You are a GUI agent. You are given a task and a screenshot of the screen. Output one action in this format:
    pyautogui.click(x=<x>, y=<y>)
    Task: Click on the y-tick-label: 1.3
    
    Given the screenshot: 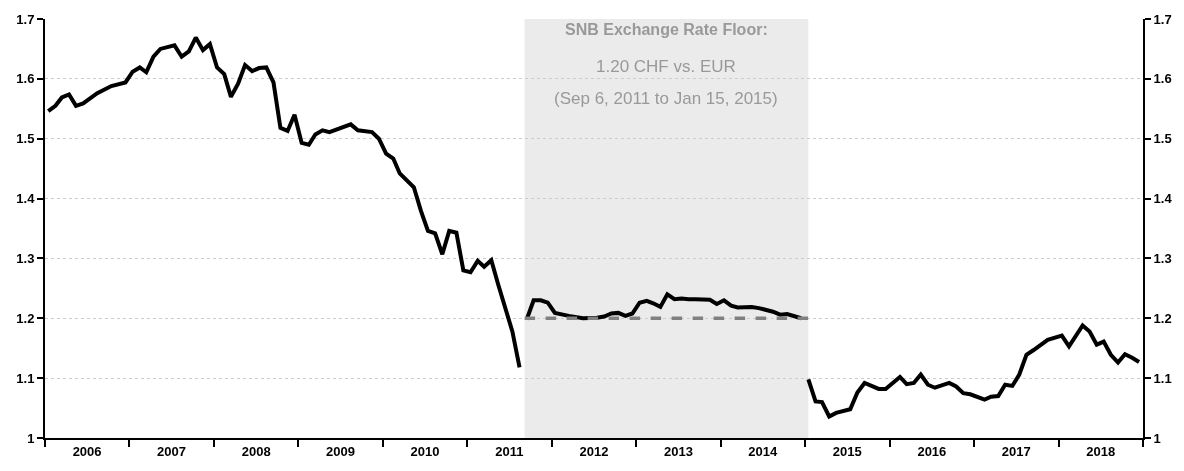 What is the action you would take?
    pyautogui.click(x=25, y=258)
    